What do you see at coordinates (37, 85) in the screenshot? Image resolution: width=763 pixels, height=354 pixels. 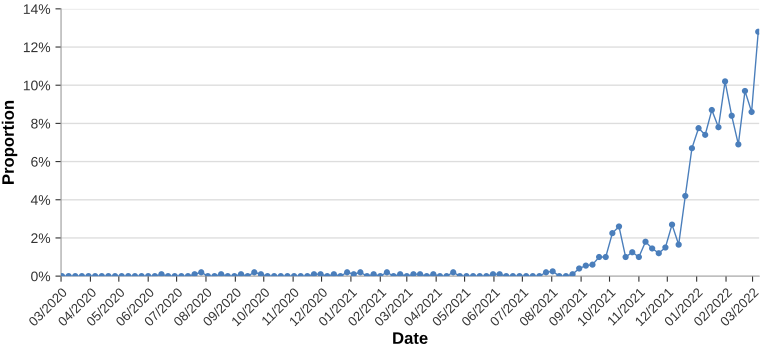 I see `y-tick-label: 10%` at bounding box center [37, 85].